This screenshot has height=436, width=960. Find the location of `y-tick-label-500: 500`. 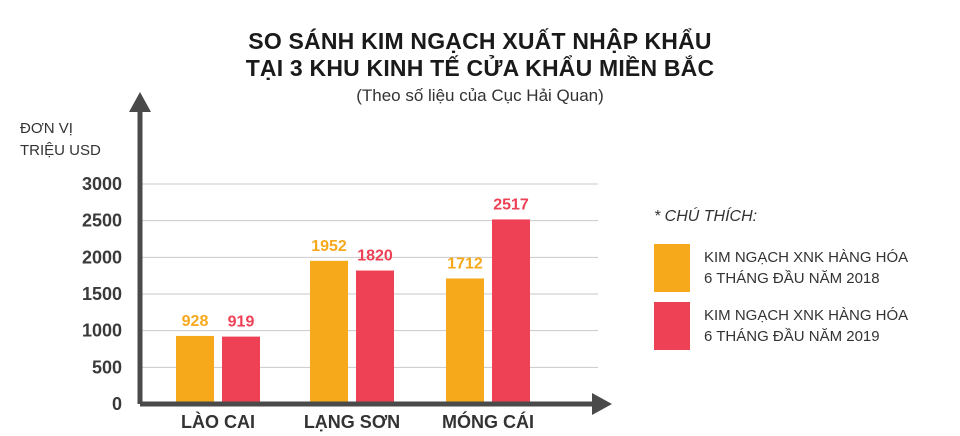

y-tick-label-500: 500 is located at coordinates (107, 367).